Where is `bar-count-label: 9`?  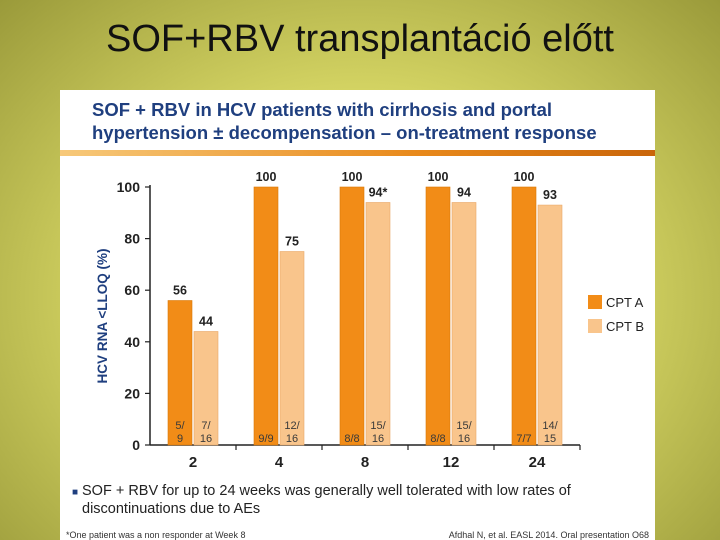
bar-count-label: 9 is located at coordinates (180, 439).